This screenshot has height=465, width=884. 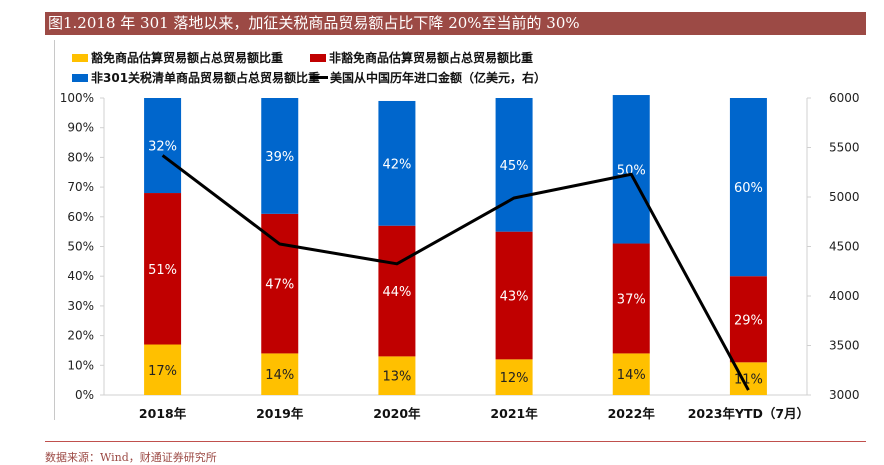 I want to click on x-tick-label: 2020年, so click(x=397, y=413).